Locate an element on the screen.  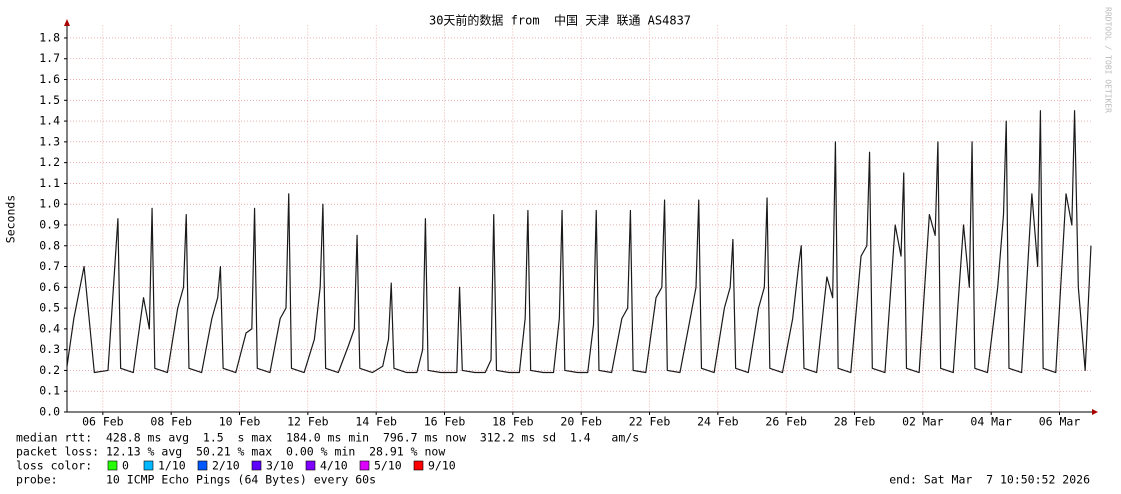
y-tick-label: 1.0 is located at coordinates (49, 204).